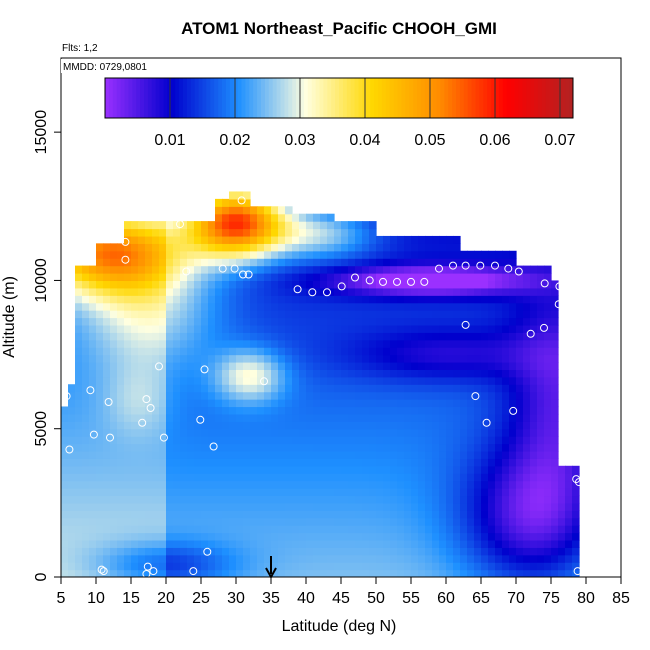 This screenshot has width=650, height=650. What do you see at coordinates (41, 576) in the screenshot?
I see `y-tick-label: 0` at bounding box center [41, 576].